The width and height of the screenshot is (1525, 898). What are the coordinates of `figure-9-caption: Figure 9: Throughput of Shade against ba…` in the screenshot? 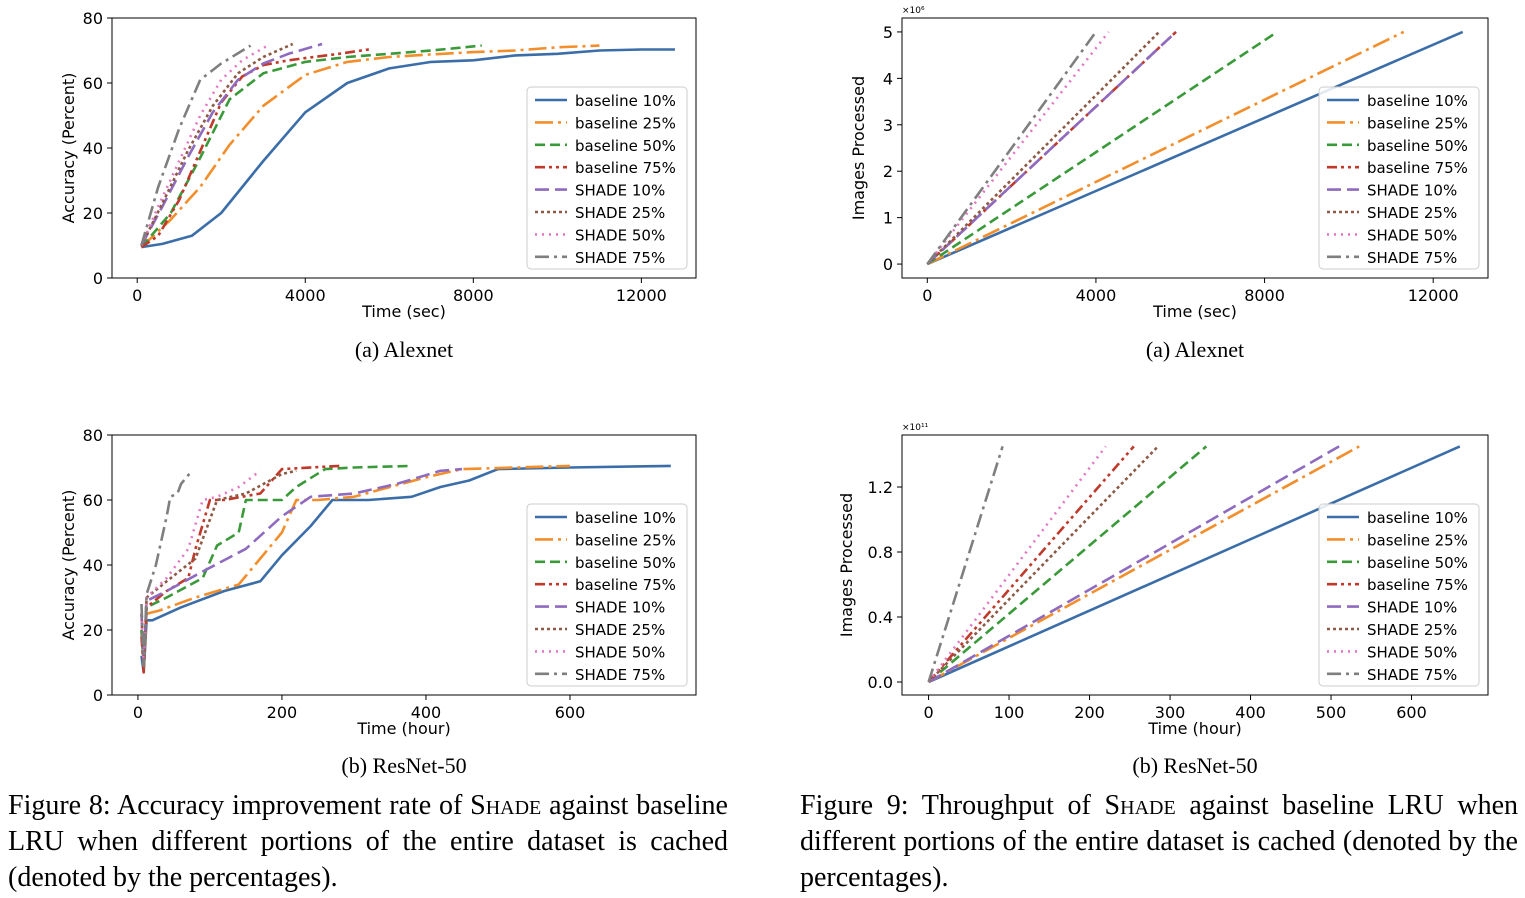 It's located at (1159, 842).